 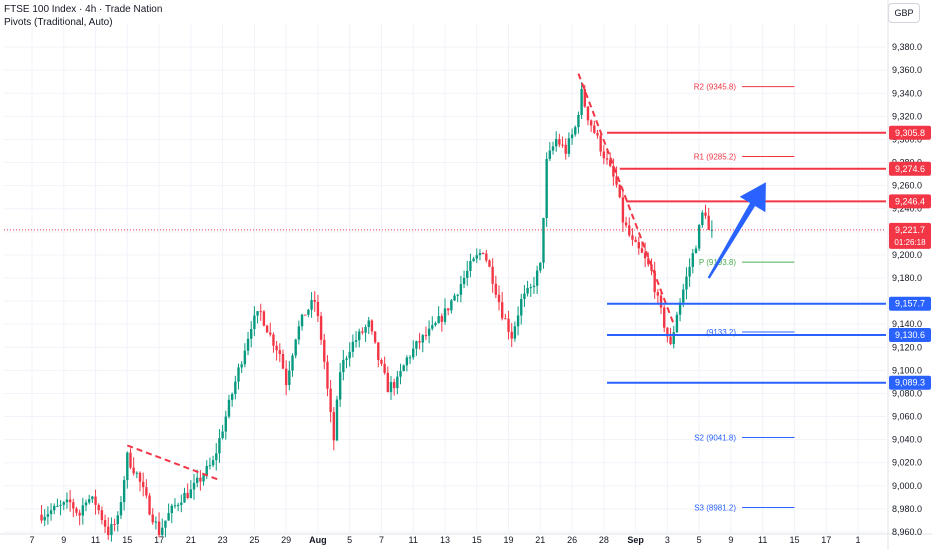 What do you see at coordinates (572, 540) in the screenshot?
I see `x-tick-label: 26` at bounding box center [572, 540].